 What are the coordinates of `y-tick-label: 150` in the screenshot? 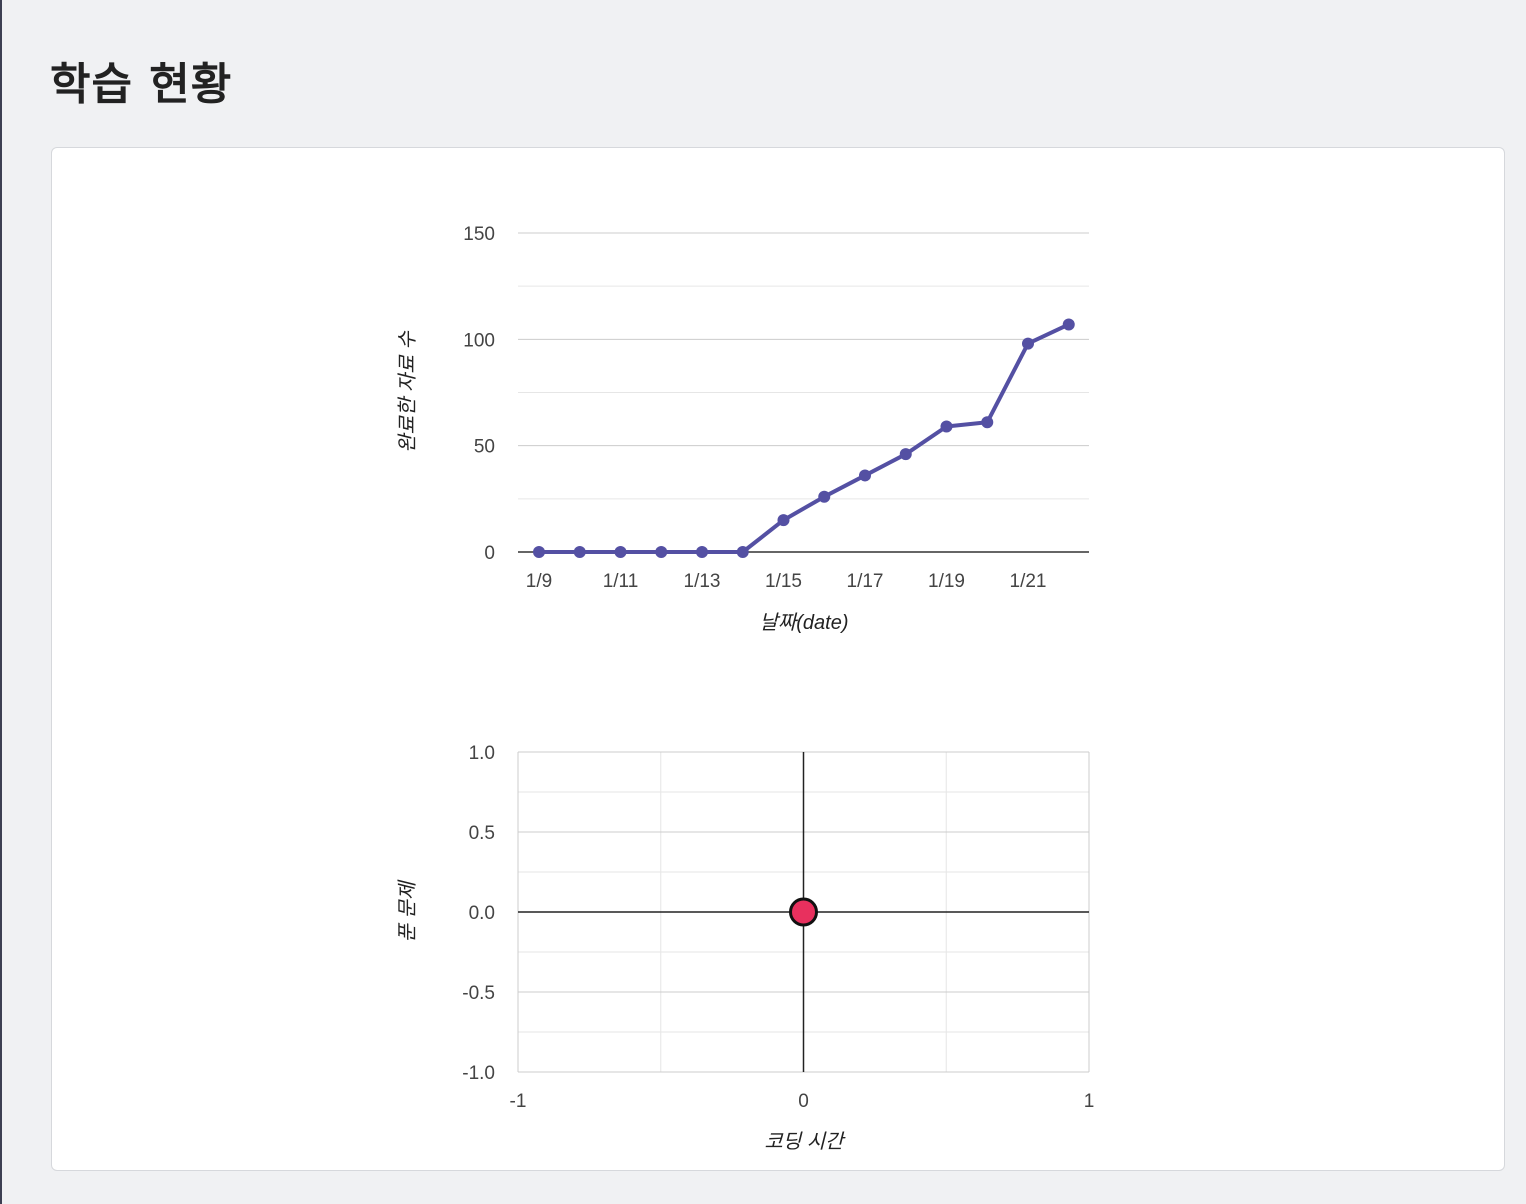 It's located at (479, 234).